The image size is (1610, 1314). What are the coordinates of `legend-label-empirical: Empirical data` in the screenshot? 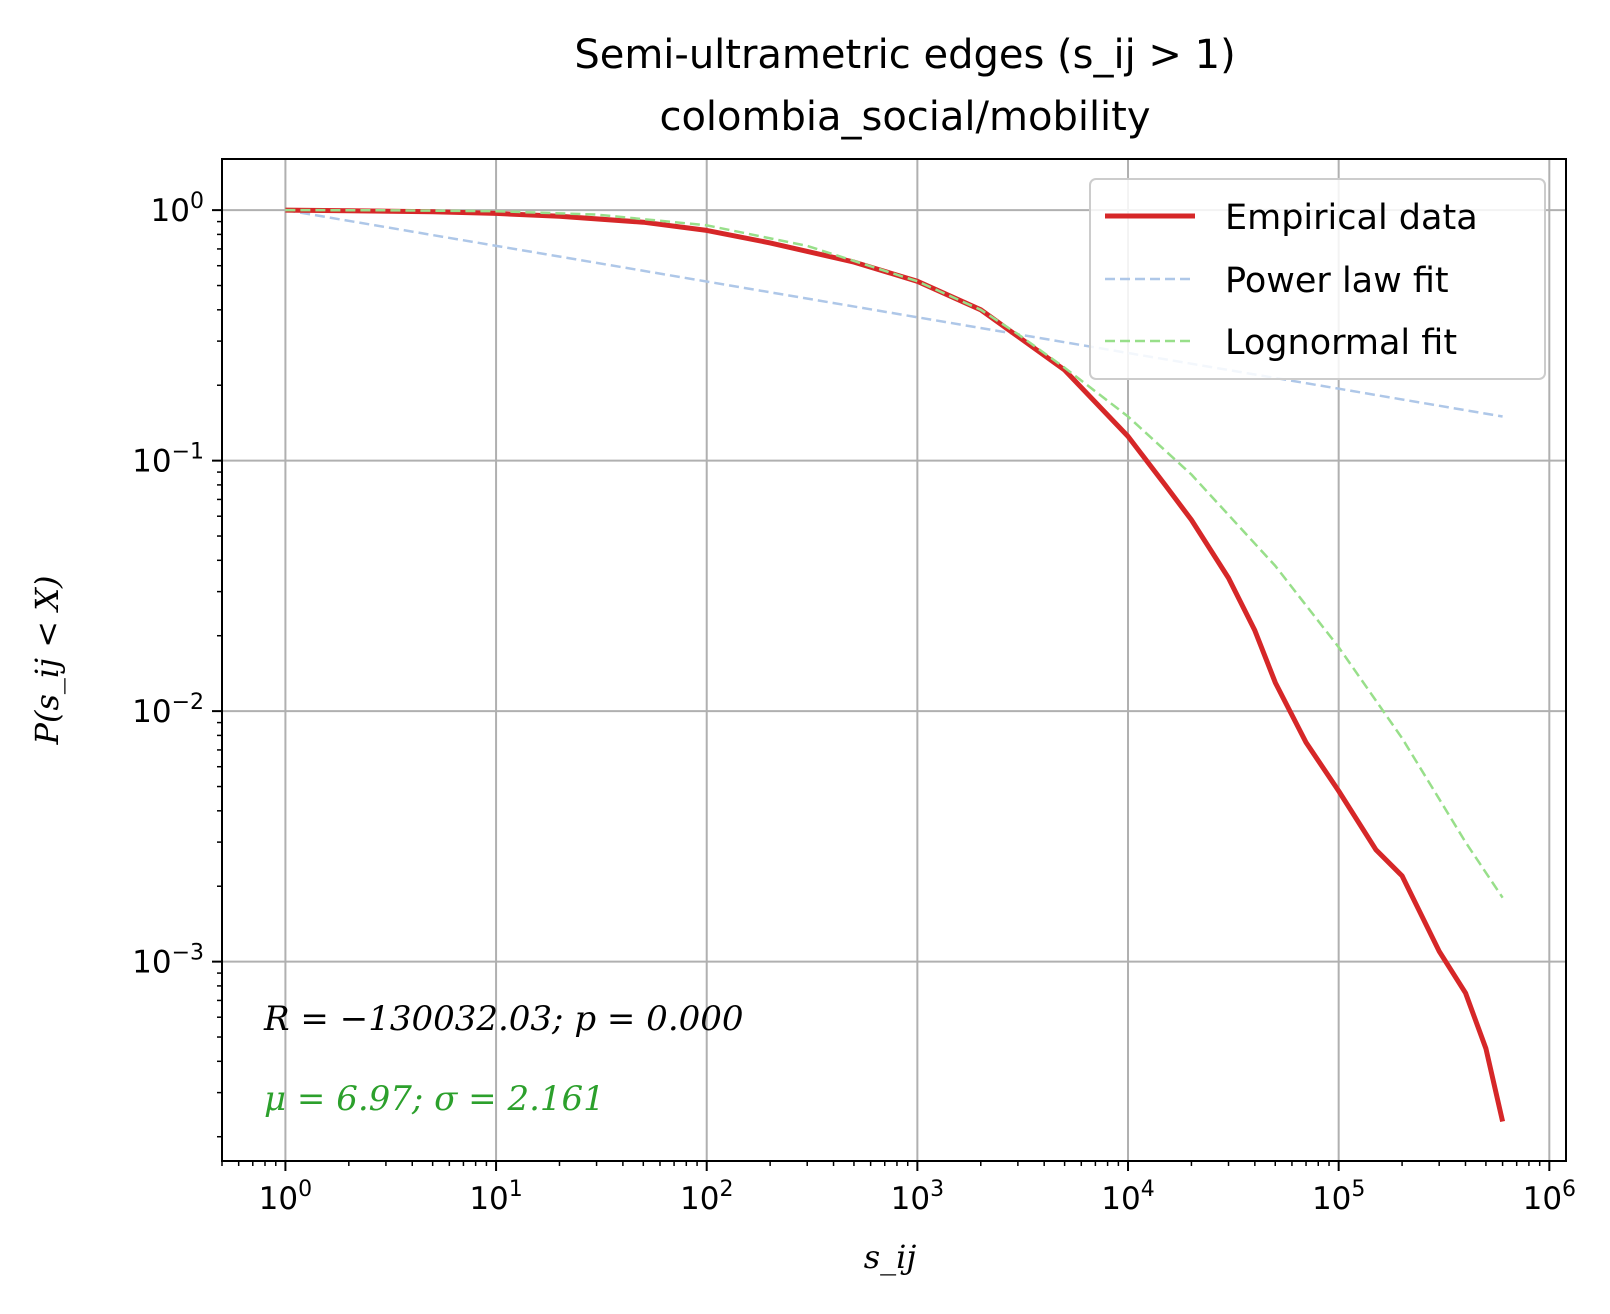 It's located at (1351, 218).